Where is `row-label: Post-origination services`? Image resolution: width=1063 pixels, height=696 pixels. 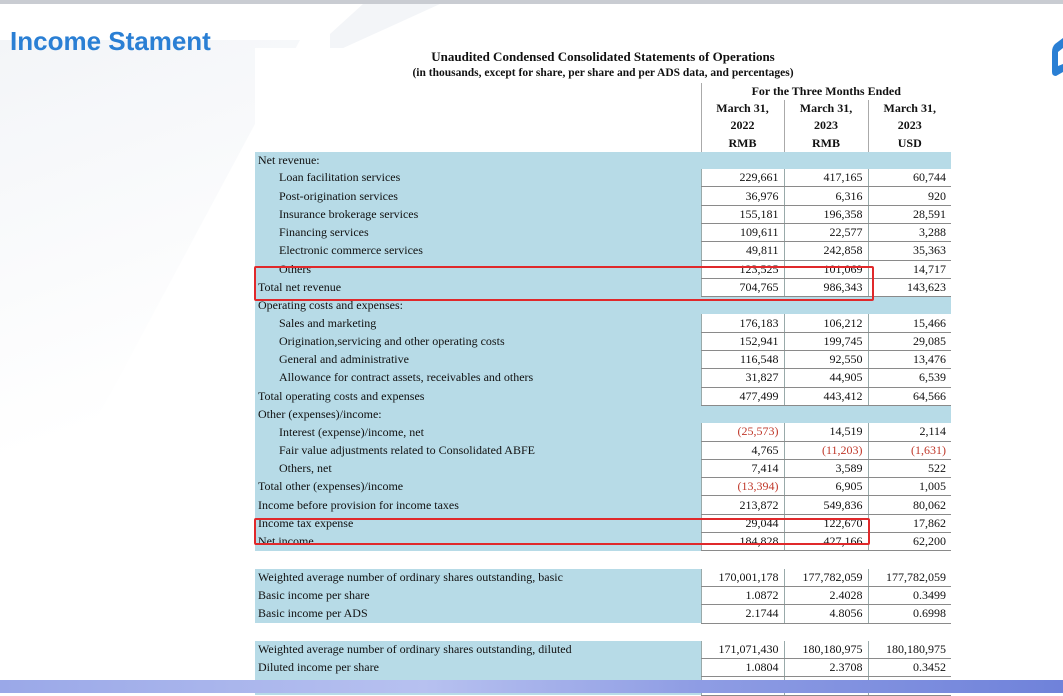 row-label: Post-origination services is located at coordinates (478, 196).